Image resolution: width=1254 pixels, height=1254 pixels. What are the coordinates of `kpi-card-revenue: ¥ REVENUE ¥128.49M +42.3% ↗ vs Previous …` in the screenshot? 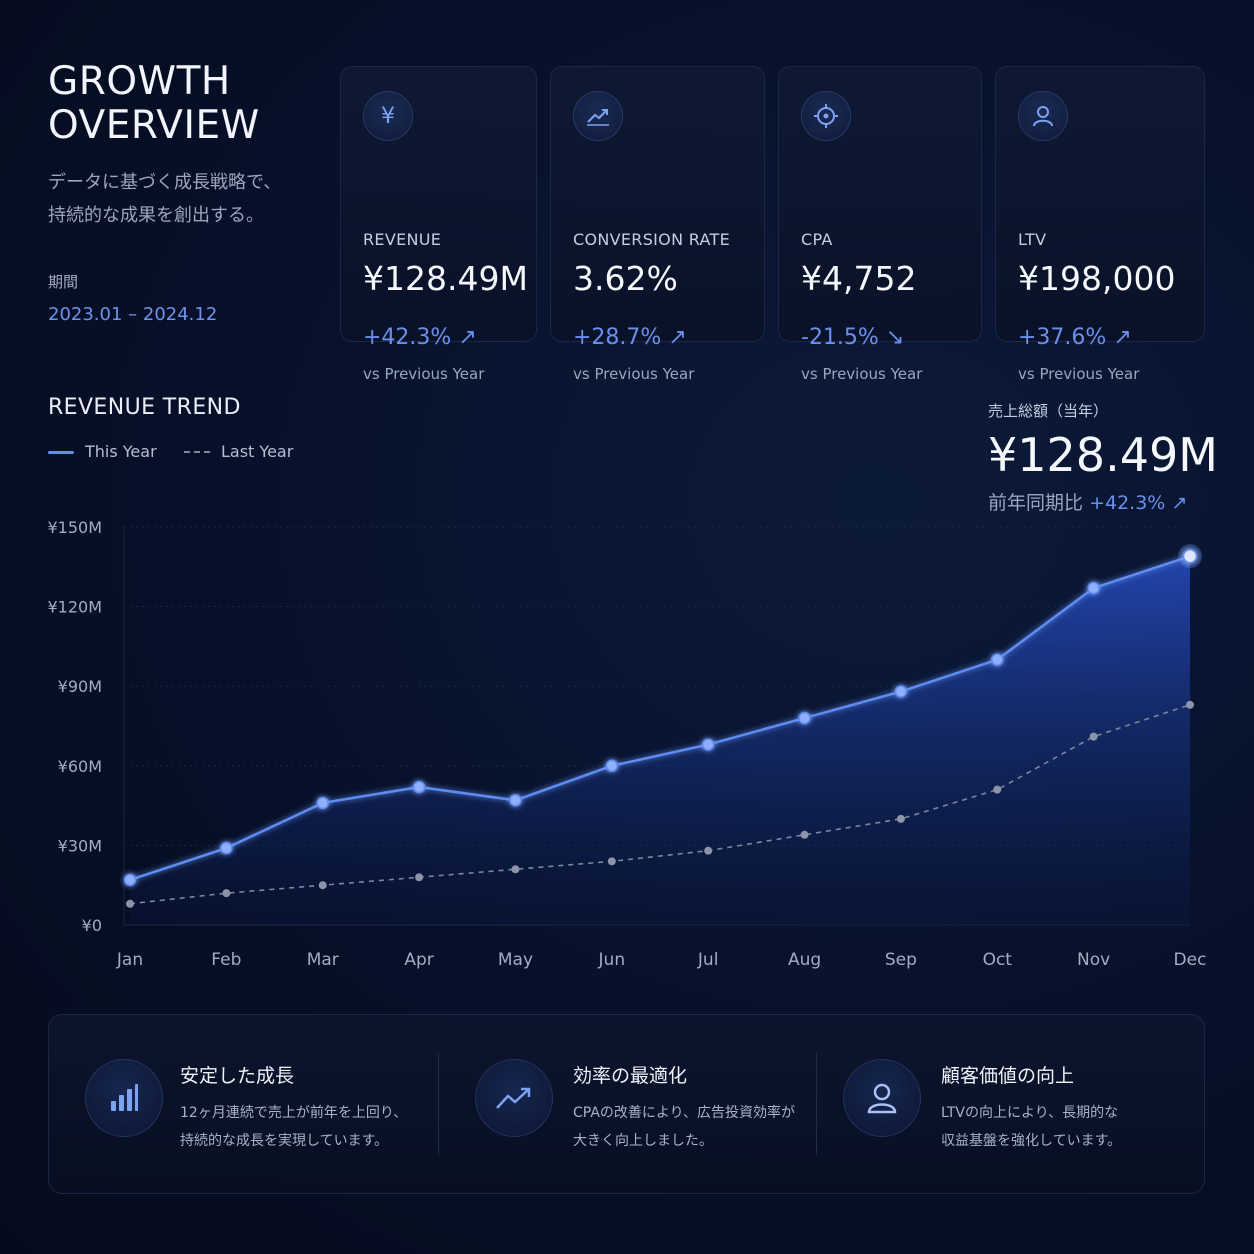 It's located at (438, 224).